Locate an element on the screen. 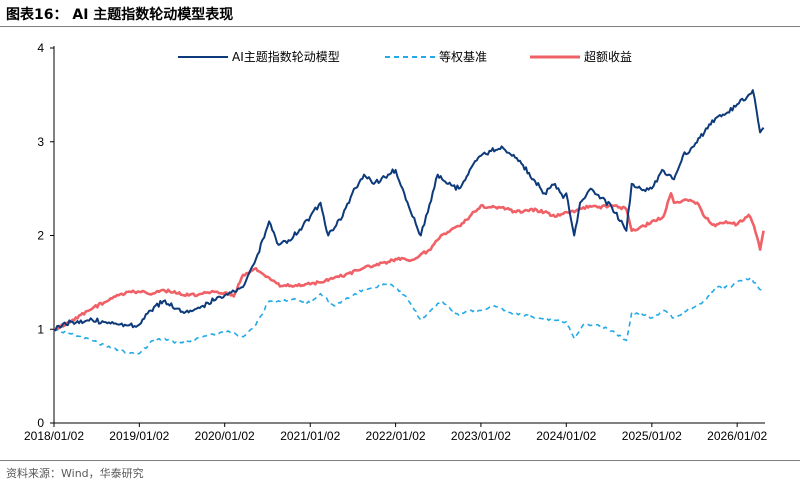  source-divider is located at coordinates (400, 460).